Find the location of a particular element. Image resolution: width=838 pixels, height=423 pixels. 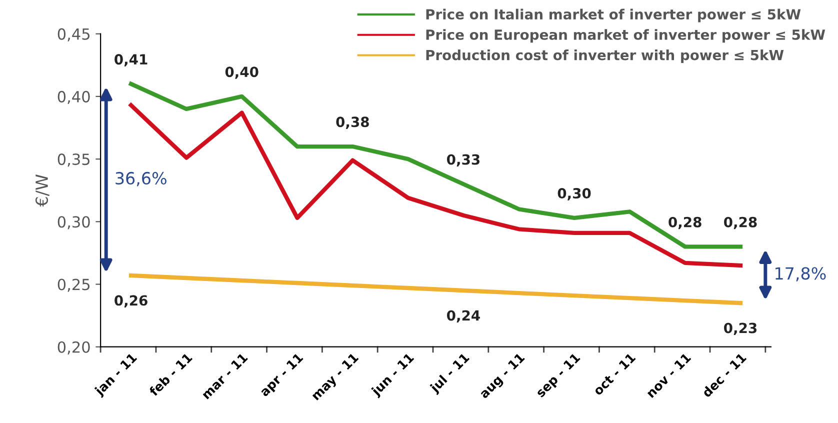

x-tick-label: jul - 11 is located at coordinates (450, 374).